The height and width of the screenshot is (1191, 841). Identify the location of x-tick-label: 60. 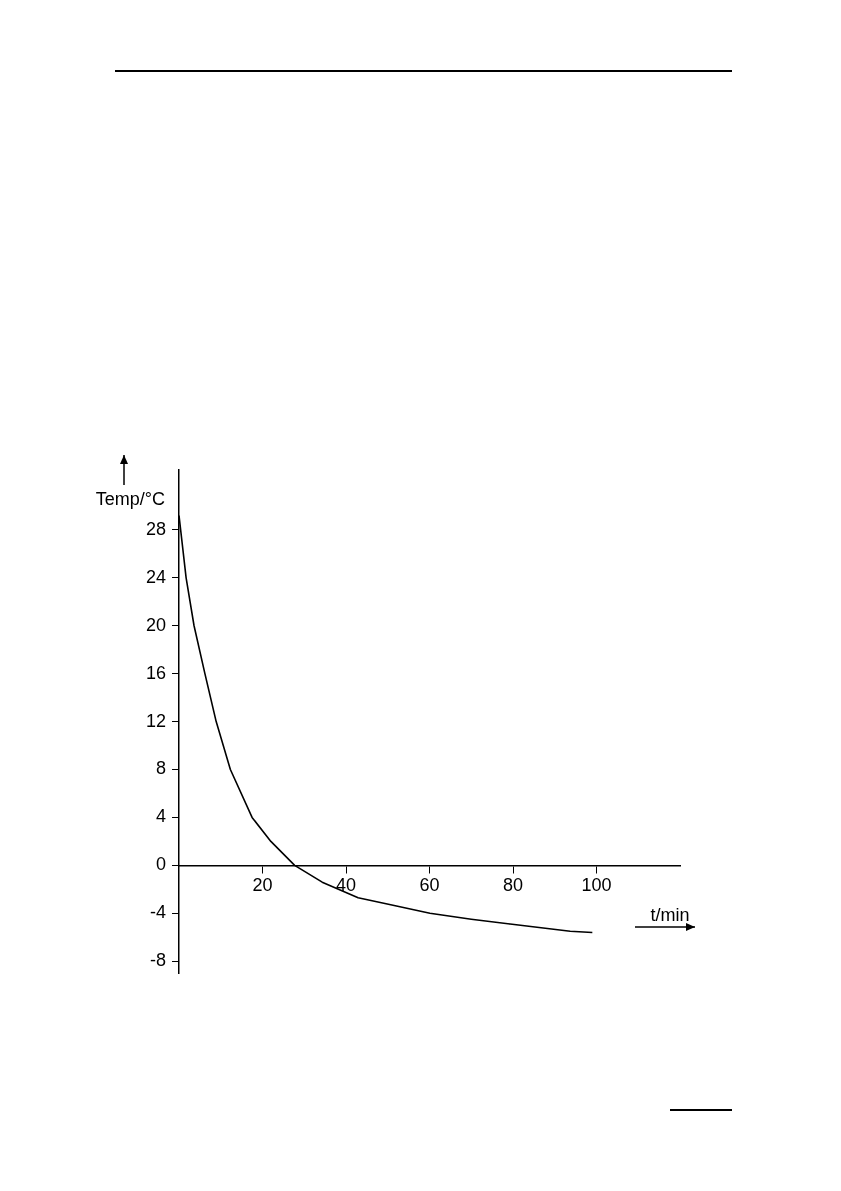
(429, 885).